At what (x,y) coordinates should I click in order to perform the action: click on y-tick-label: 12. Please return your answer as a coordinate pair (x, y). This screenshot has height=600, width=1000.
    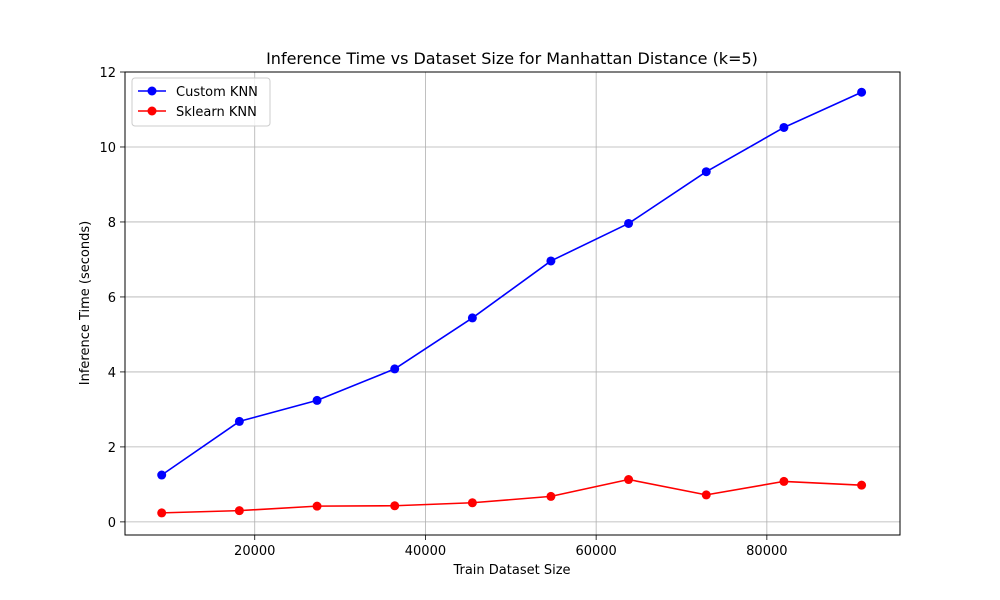
    Looking at the image, I should click on (107, 73).